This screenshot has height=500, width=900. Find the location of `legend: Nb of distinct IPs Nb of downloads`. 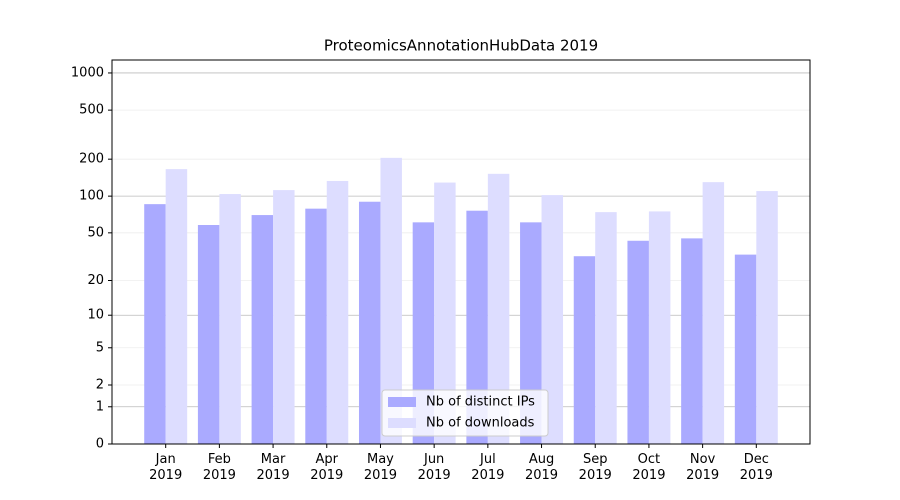

legend: Nb of distinct IPs Nb of downloads is located at coordinates (465, 413).